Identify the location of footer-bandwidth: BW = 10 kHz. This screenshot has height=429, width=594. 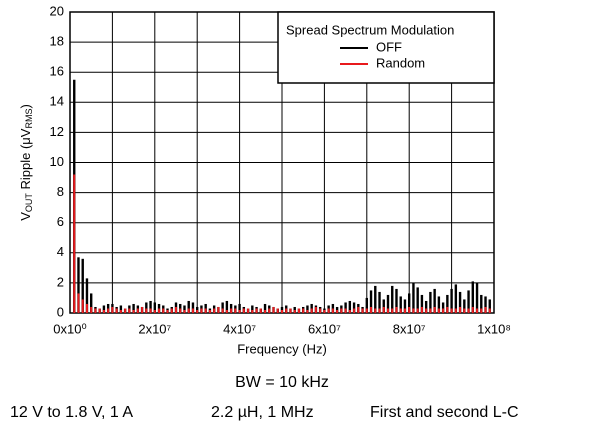
(282, 382).